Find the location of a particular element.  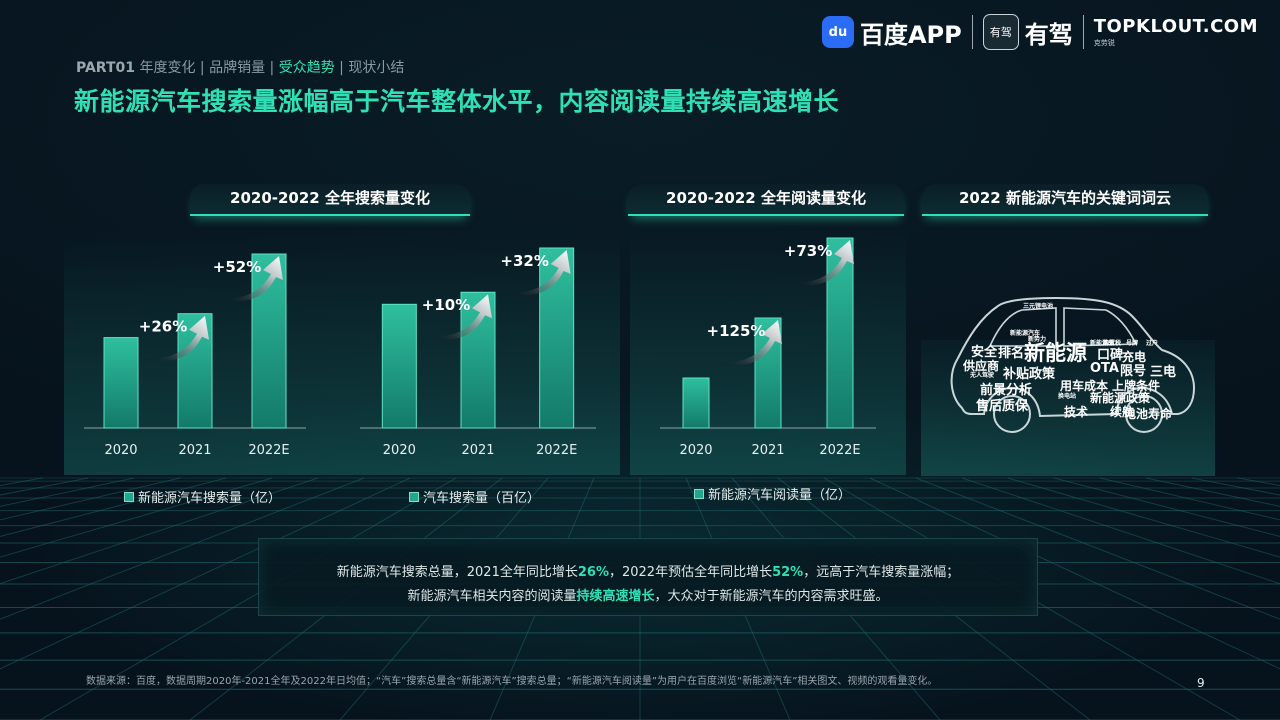

breadcrumb-part: PART01 is located at coordinates (105, 68).